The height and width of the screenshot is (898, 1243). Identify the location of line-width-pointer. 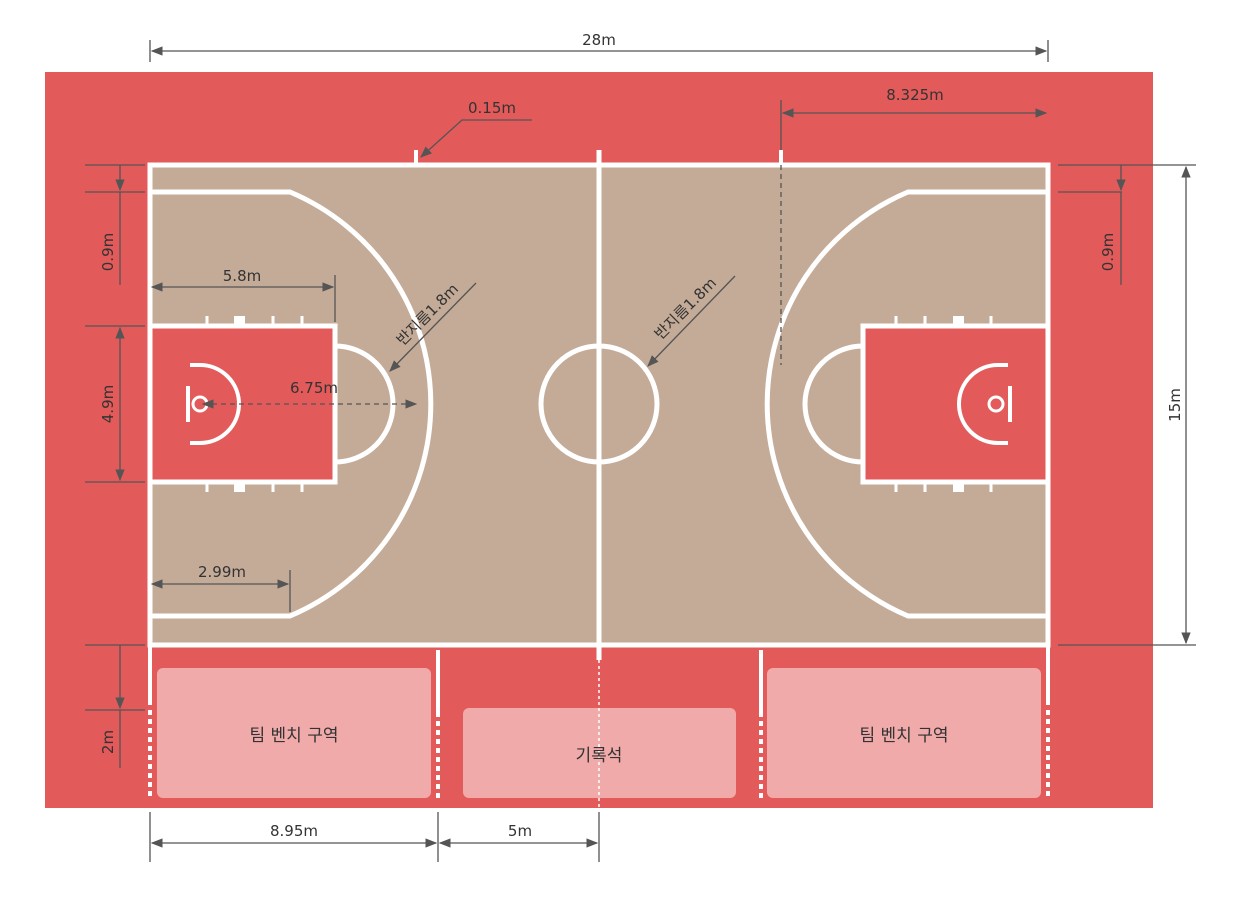
(476, 138).